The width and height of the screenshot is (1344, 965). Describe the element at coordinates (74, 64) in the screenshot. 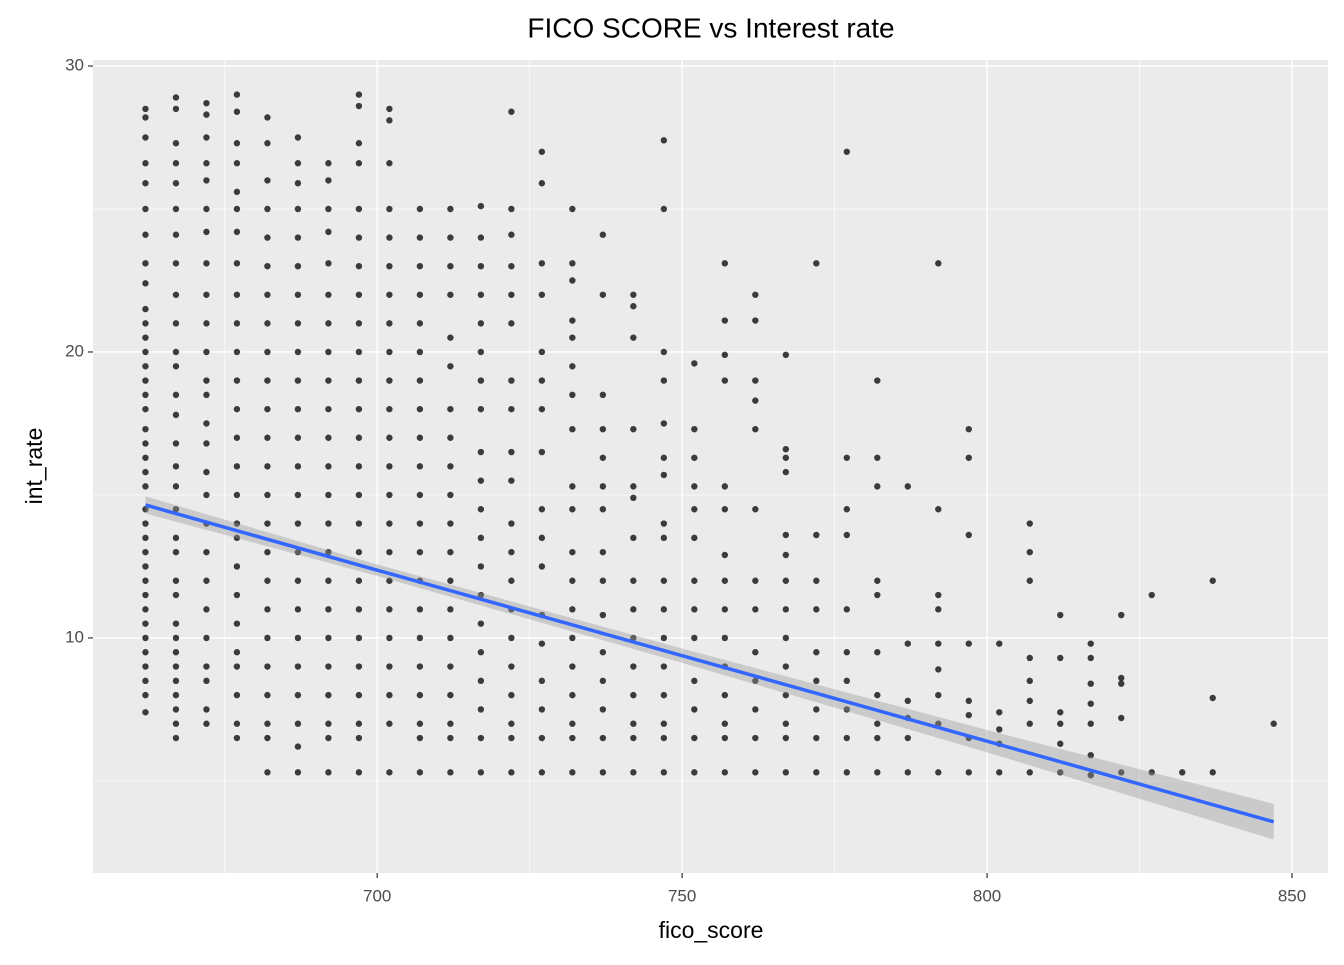

I see `y-tick-label: 30` at that location.